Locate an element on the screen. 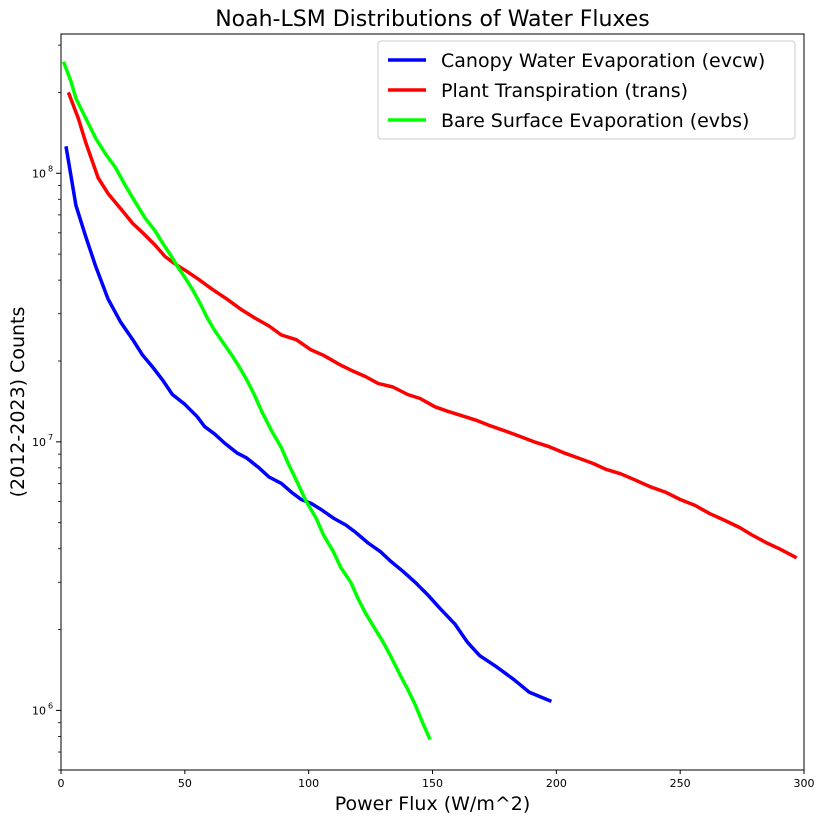  y-tick-exponent: 7 is located at coordinates (50, 437).